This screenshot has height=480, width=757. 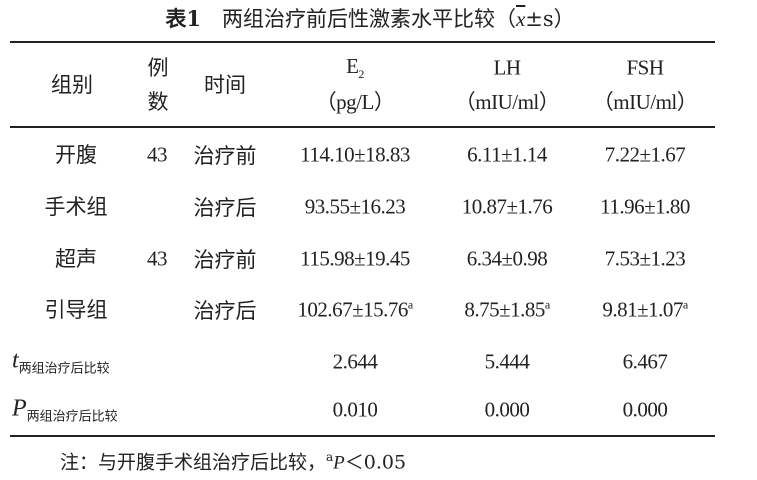 What do you see at coordinates (76, 259) in the screenshot?
I see `group-name: 超声` at bounding box center [76, 259].